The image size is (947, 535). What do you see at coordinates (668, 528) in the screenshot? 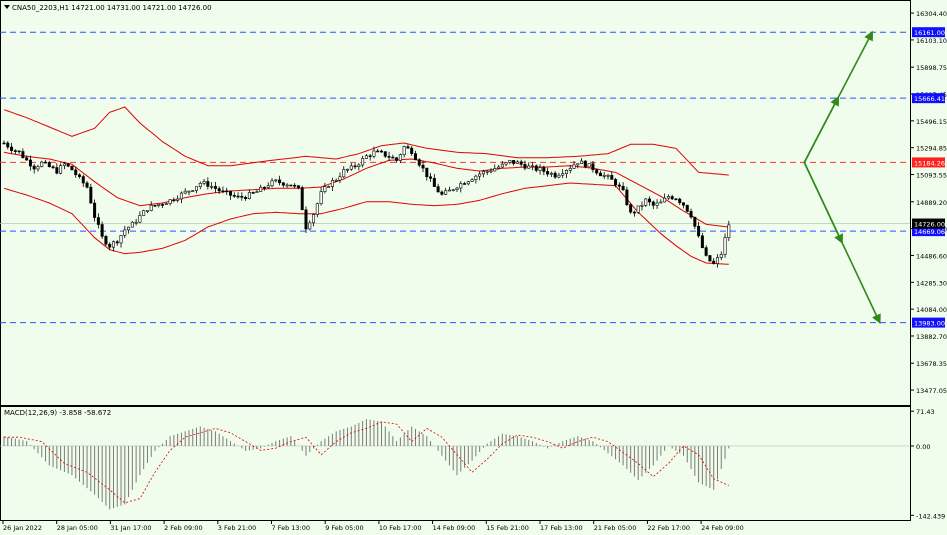
I see `time-tick-label: 22 Feb 17:00` at bounding box center [668, 528].